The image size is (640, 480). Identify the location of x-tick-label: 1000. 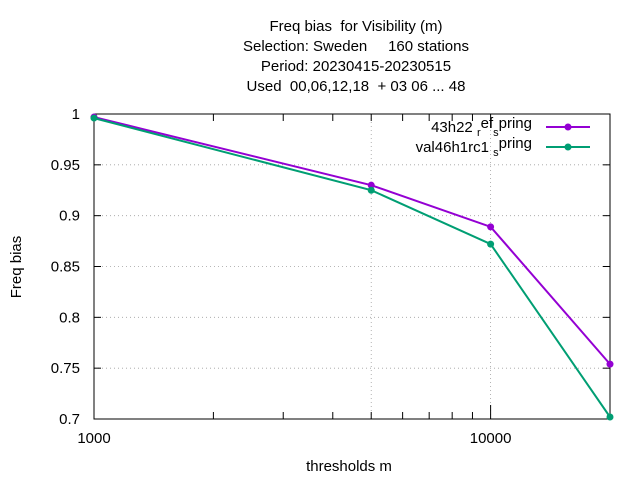
(93, 438).